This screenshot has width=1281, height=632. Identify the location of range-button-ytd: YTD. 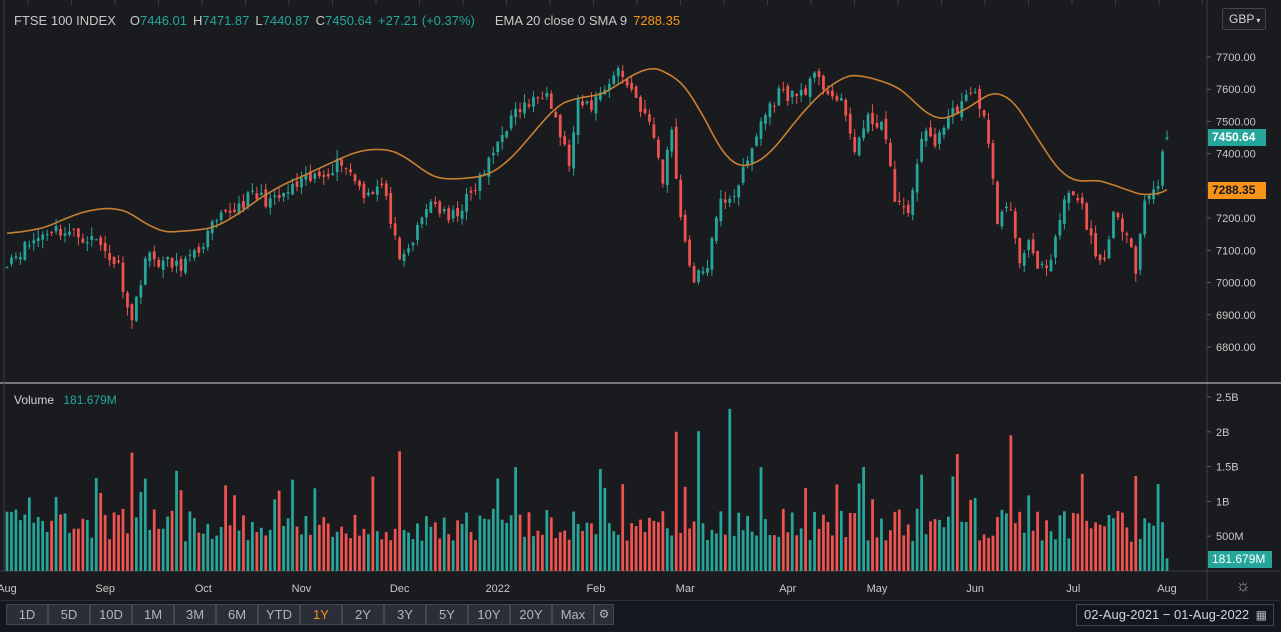
(279, 614).